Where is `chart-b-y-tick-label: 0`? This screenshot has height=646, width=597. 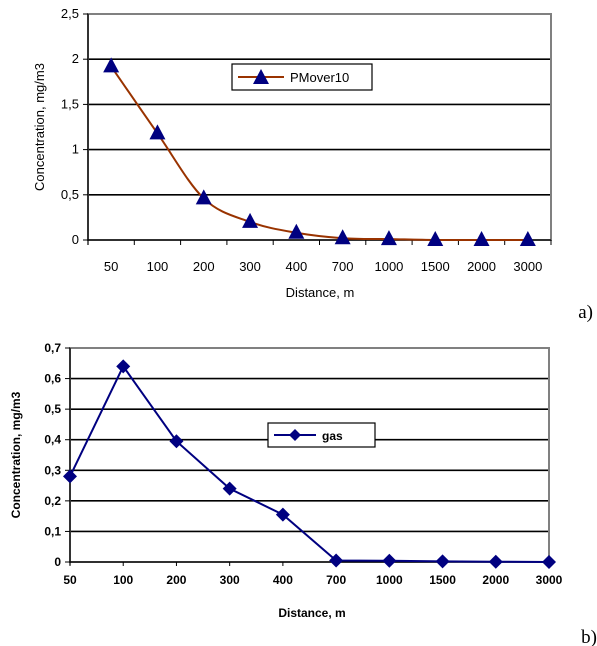
chart-b-y-tick-label: 0 is located at coordinates (57, 562).